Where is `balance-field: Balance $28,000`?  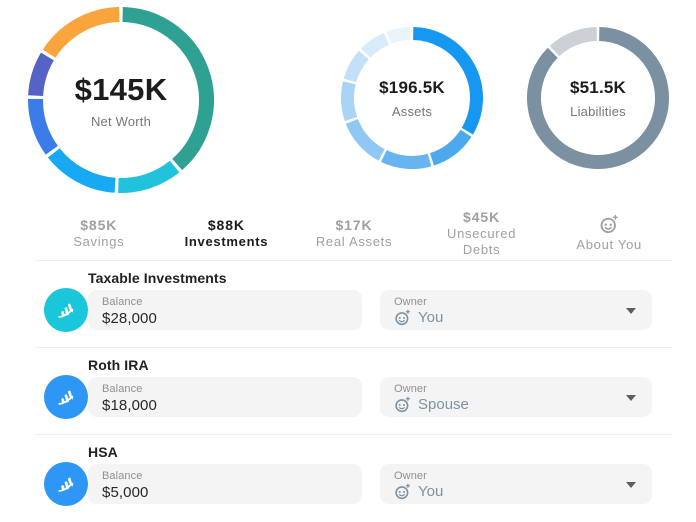 balance-field: Balance $28,000 is located at coordinates (225, 310).